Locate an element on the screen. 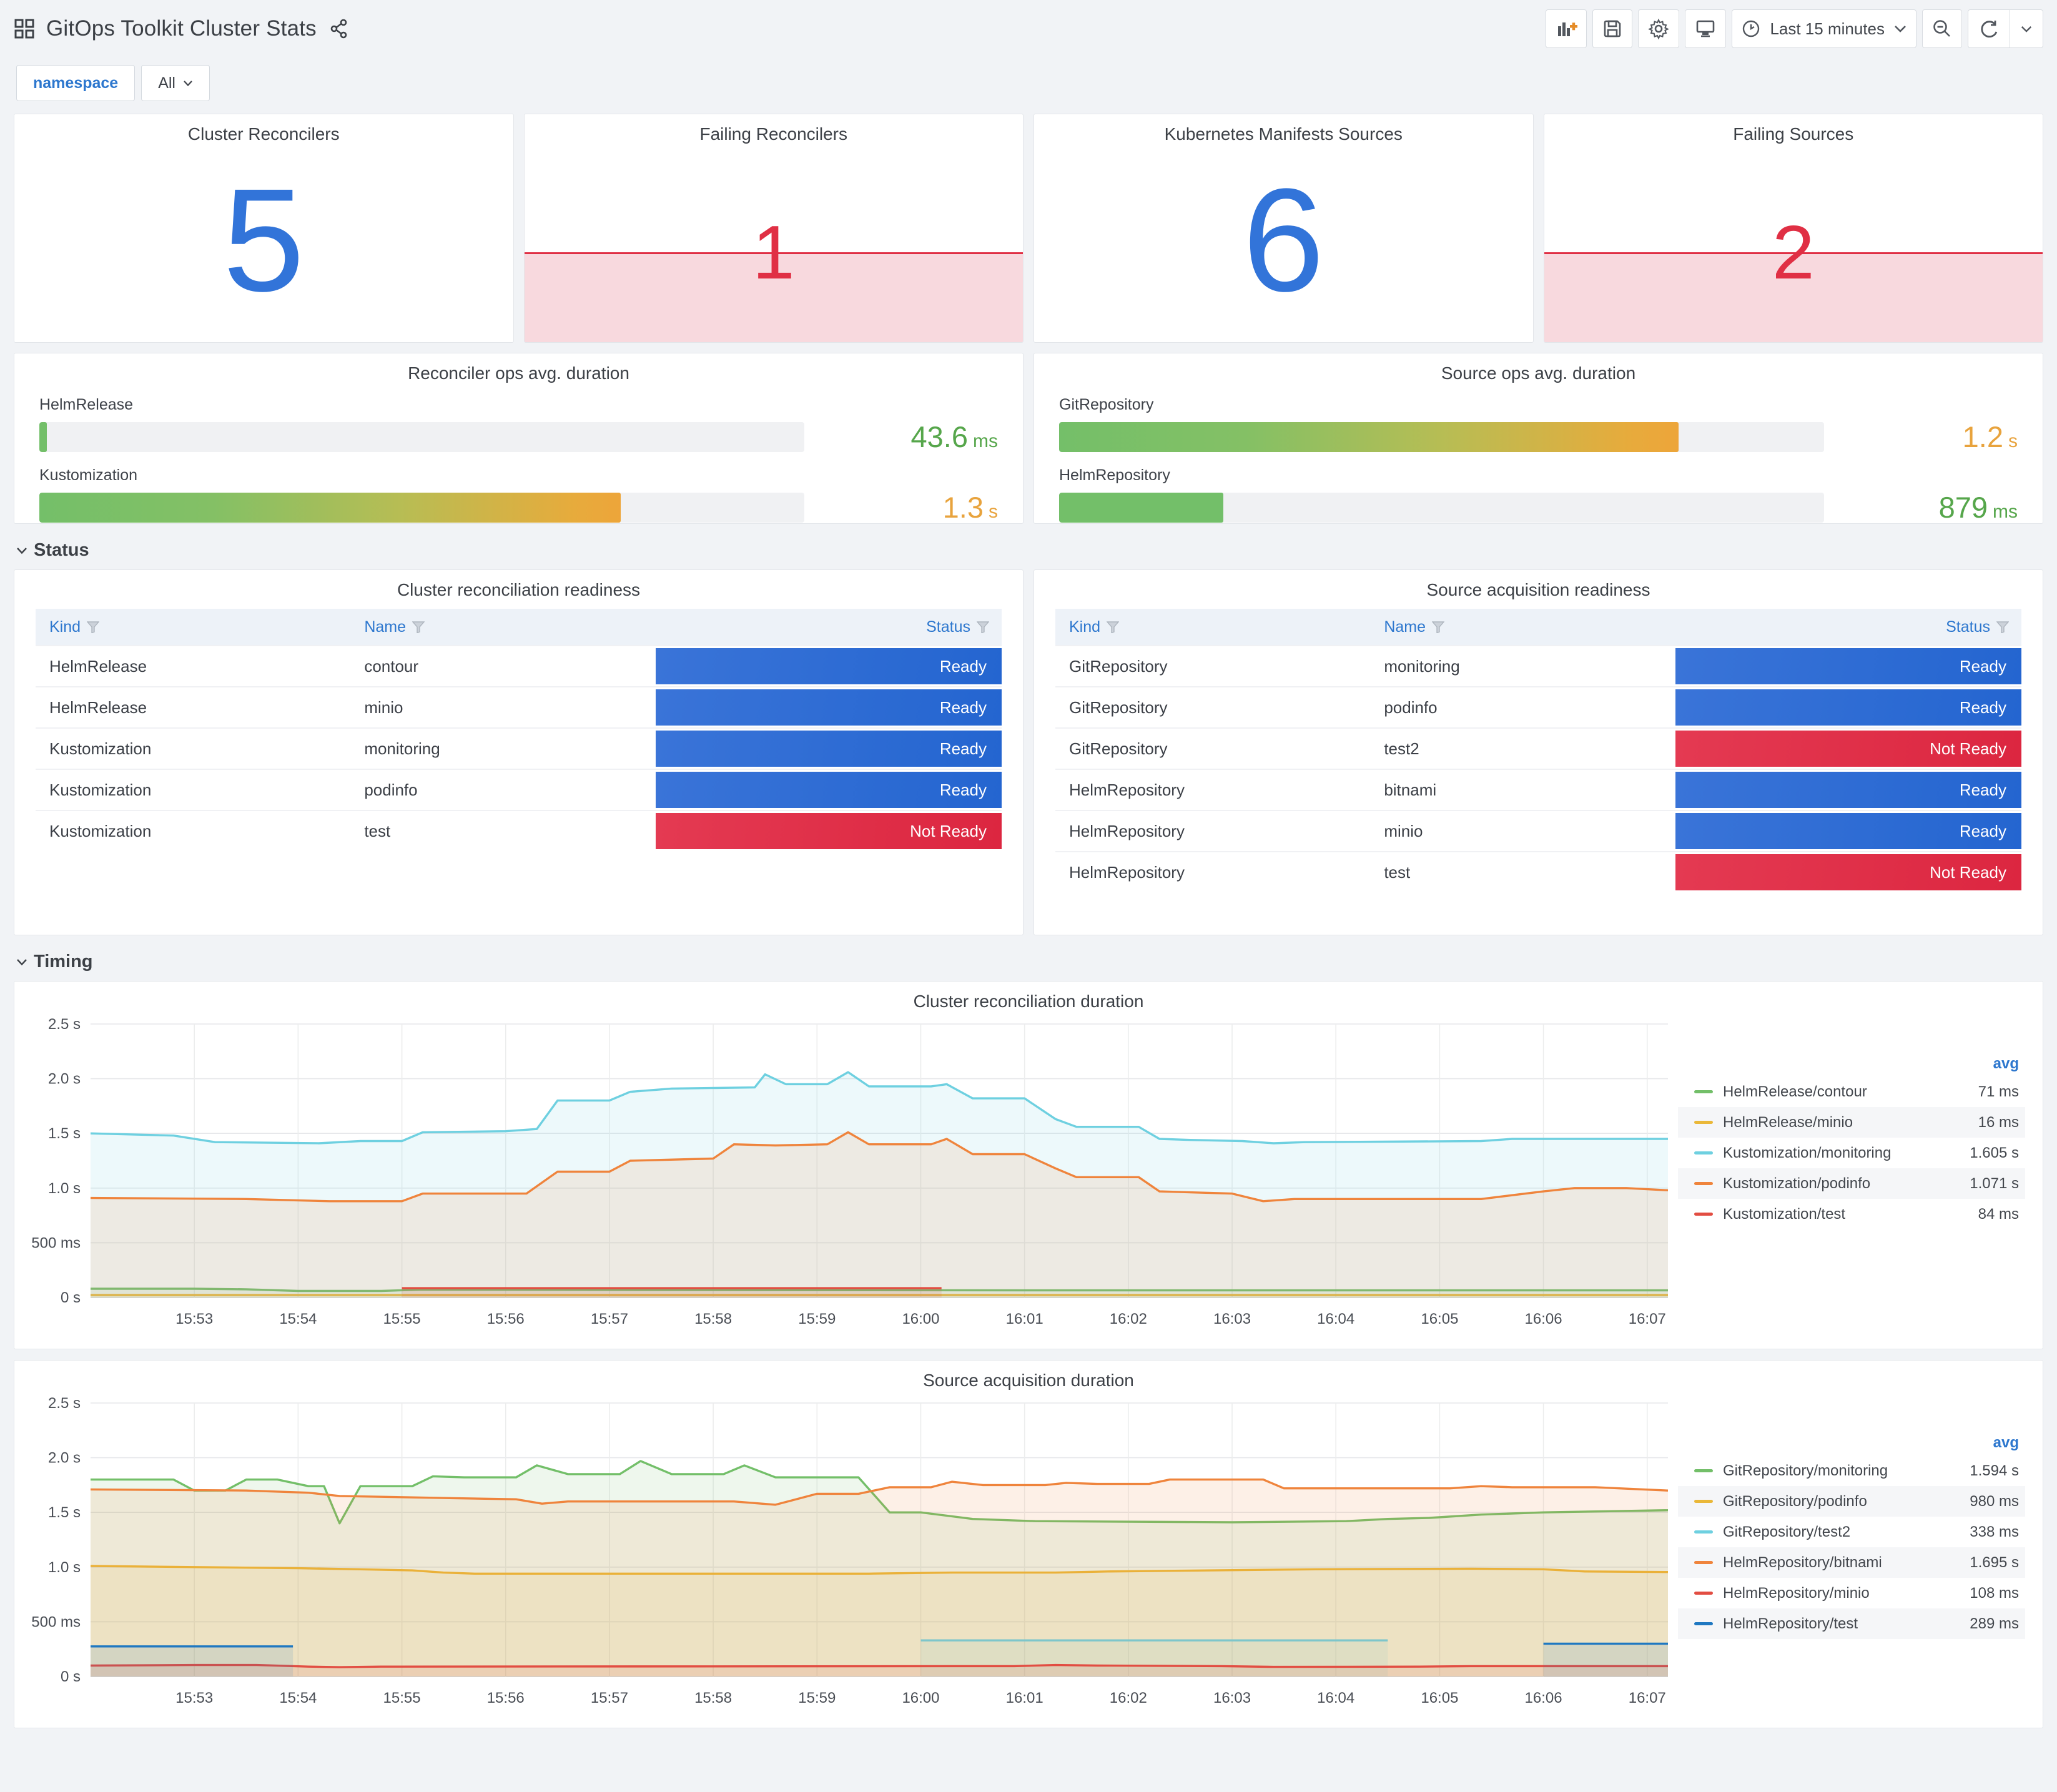 The width and height of the screenshot is (2057, 1792). svg-text: 2.0 s is located at coordinates (64, 1079).